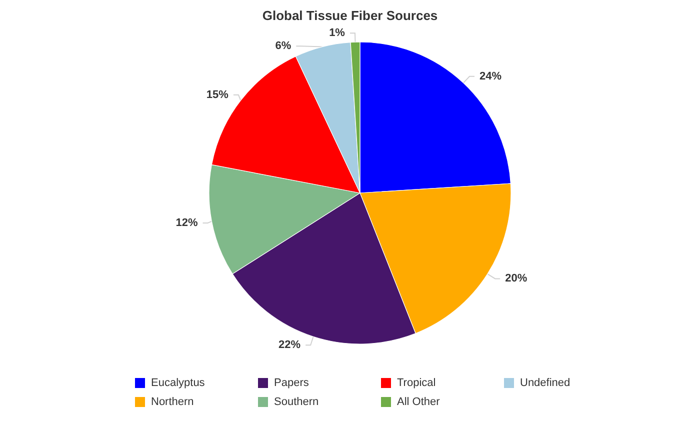 The width and height of the screenshot is (700, 437). What do you see at coordinates (416, 383) in the screenshot?
I see `legend-label: Tropical` at bounding box center [416, 383].